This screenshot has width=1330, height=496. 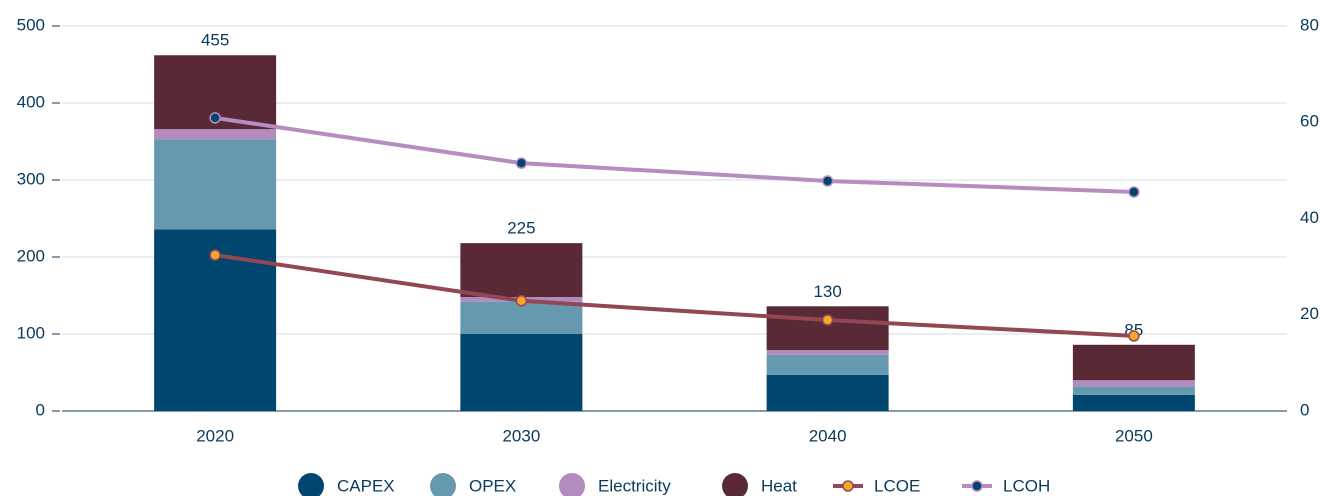 What do you see at coordinates (1309, 24) in the screenshot?
I see `y2-tick-label: 80` at bounding box center [1309, 24].